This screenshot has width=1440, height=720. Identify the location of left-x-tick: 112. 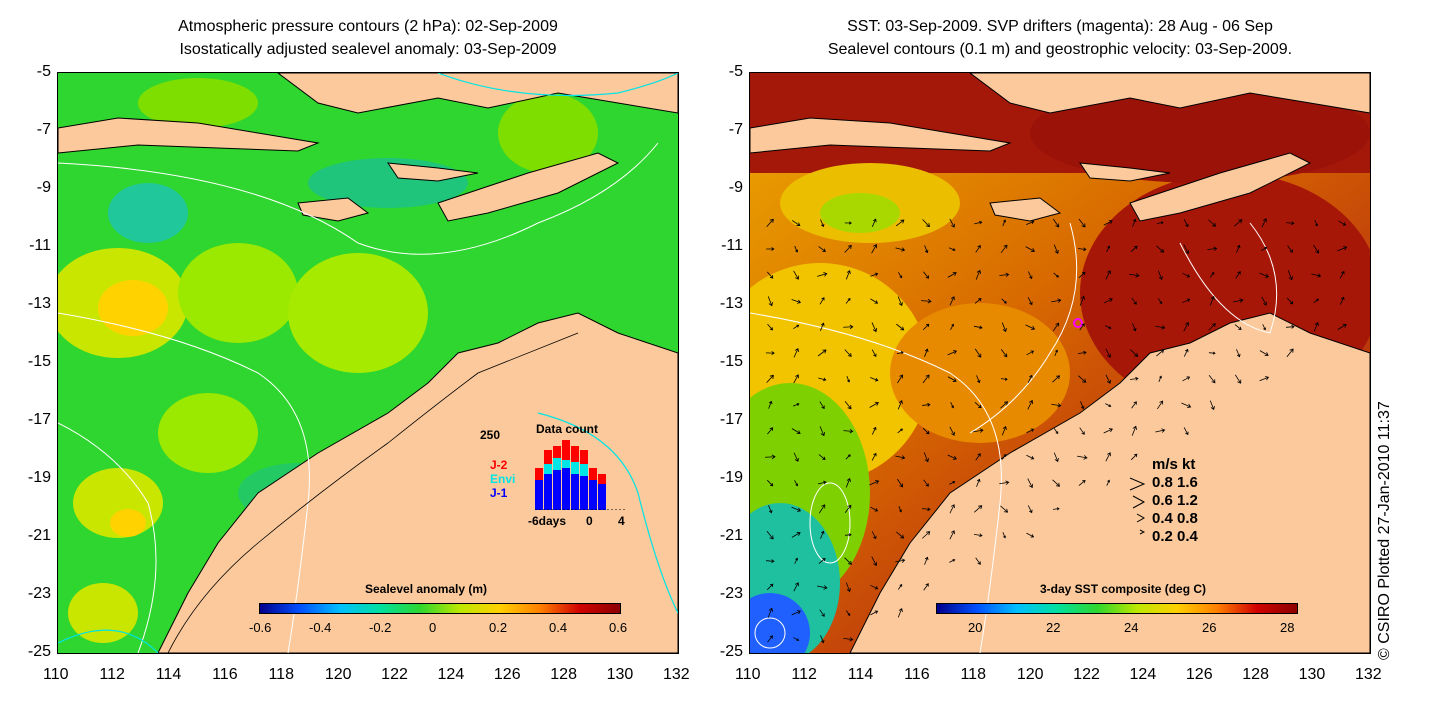
(112, 674).